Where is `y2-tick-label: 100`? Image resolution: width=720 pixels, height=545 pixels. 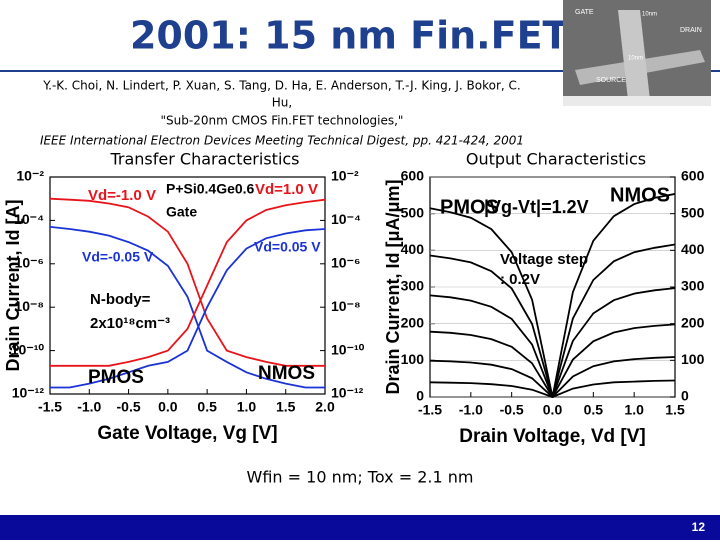
y2-tick-label: 100 is located at coordinates (693, 359).